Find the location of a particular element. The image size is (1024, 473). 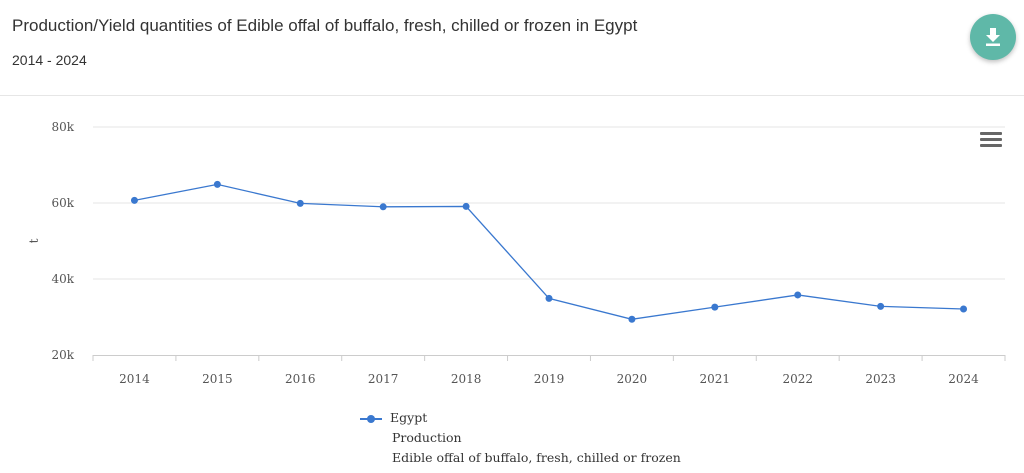

data-point-2017 is located at coordinates (383, 207).